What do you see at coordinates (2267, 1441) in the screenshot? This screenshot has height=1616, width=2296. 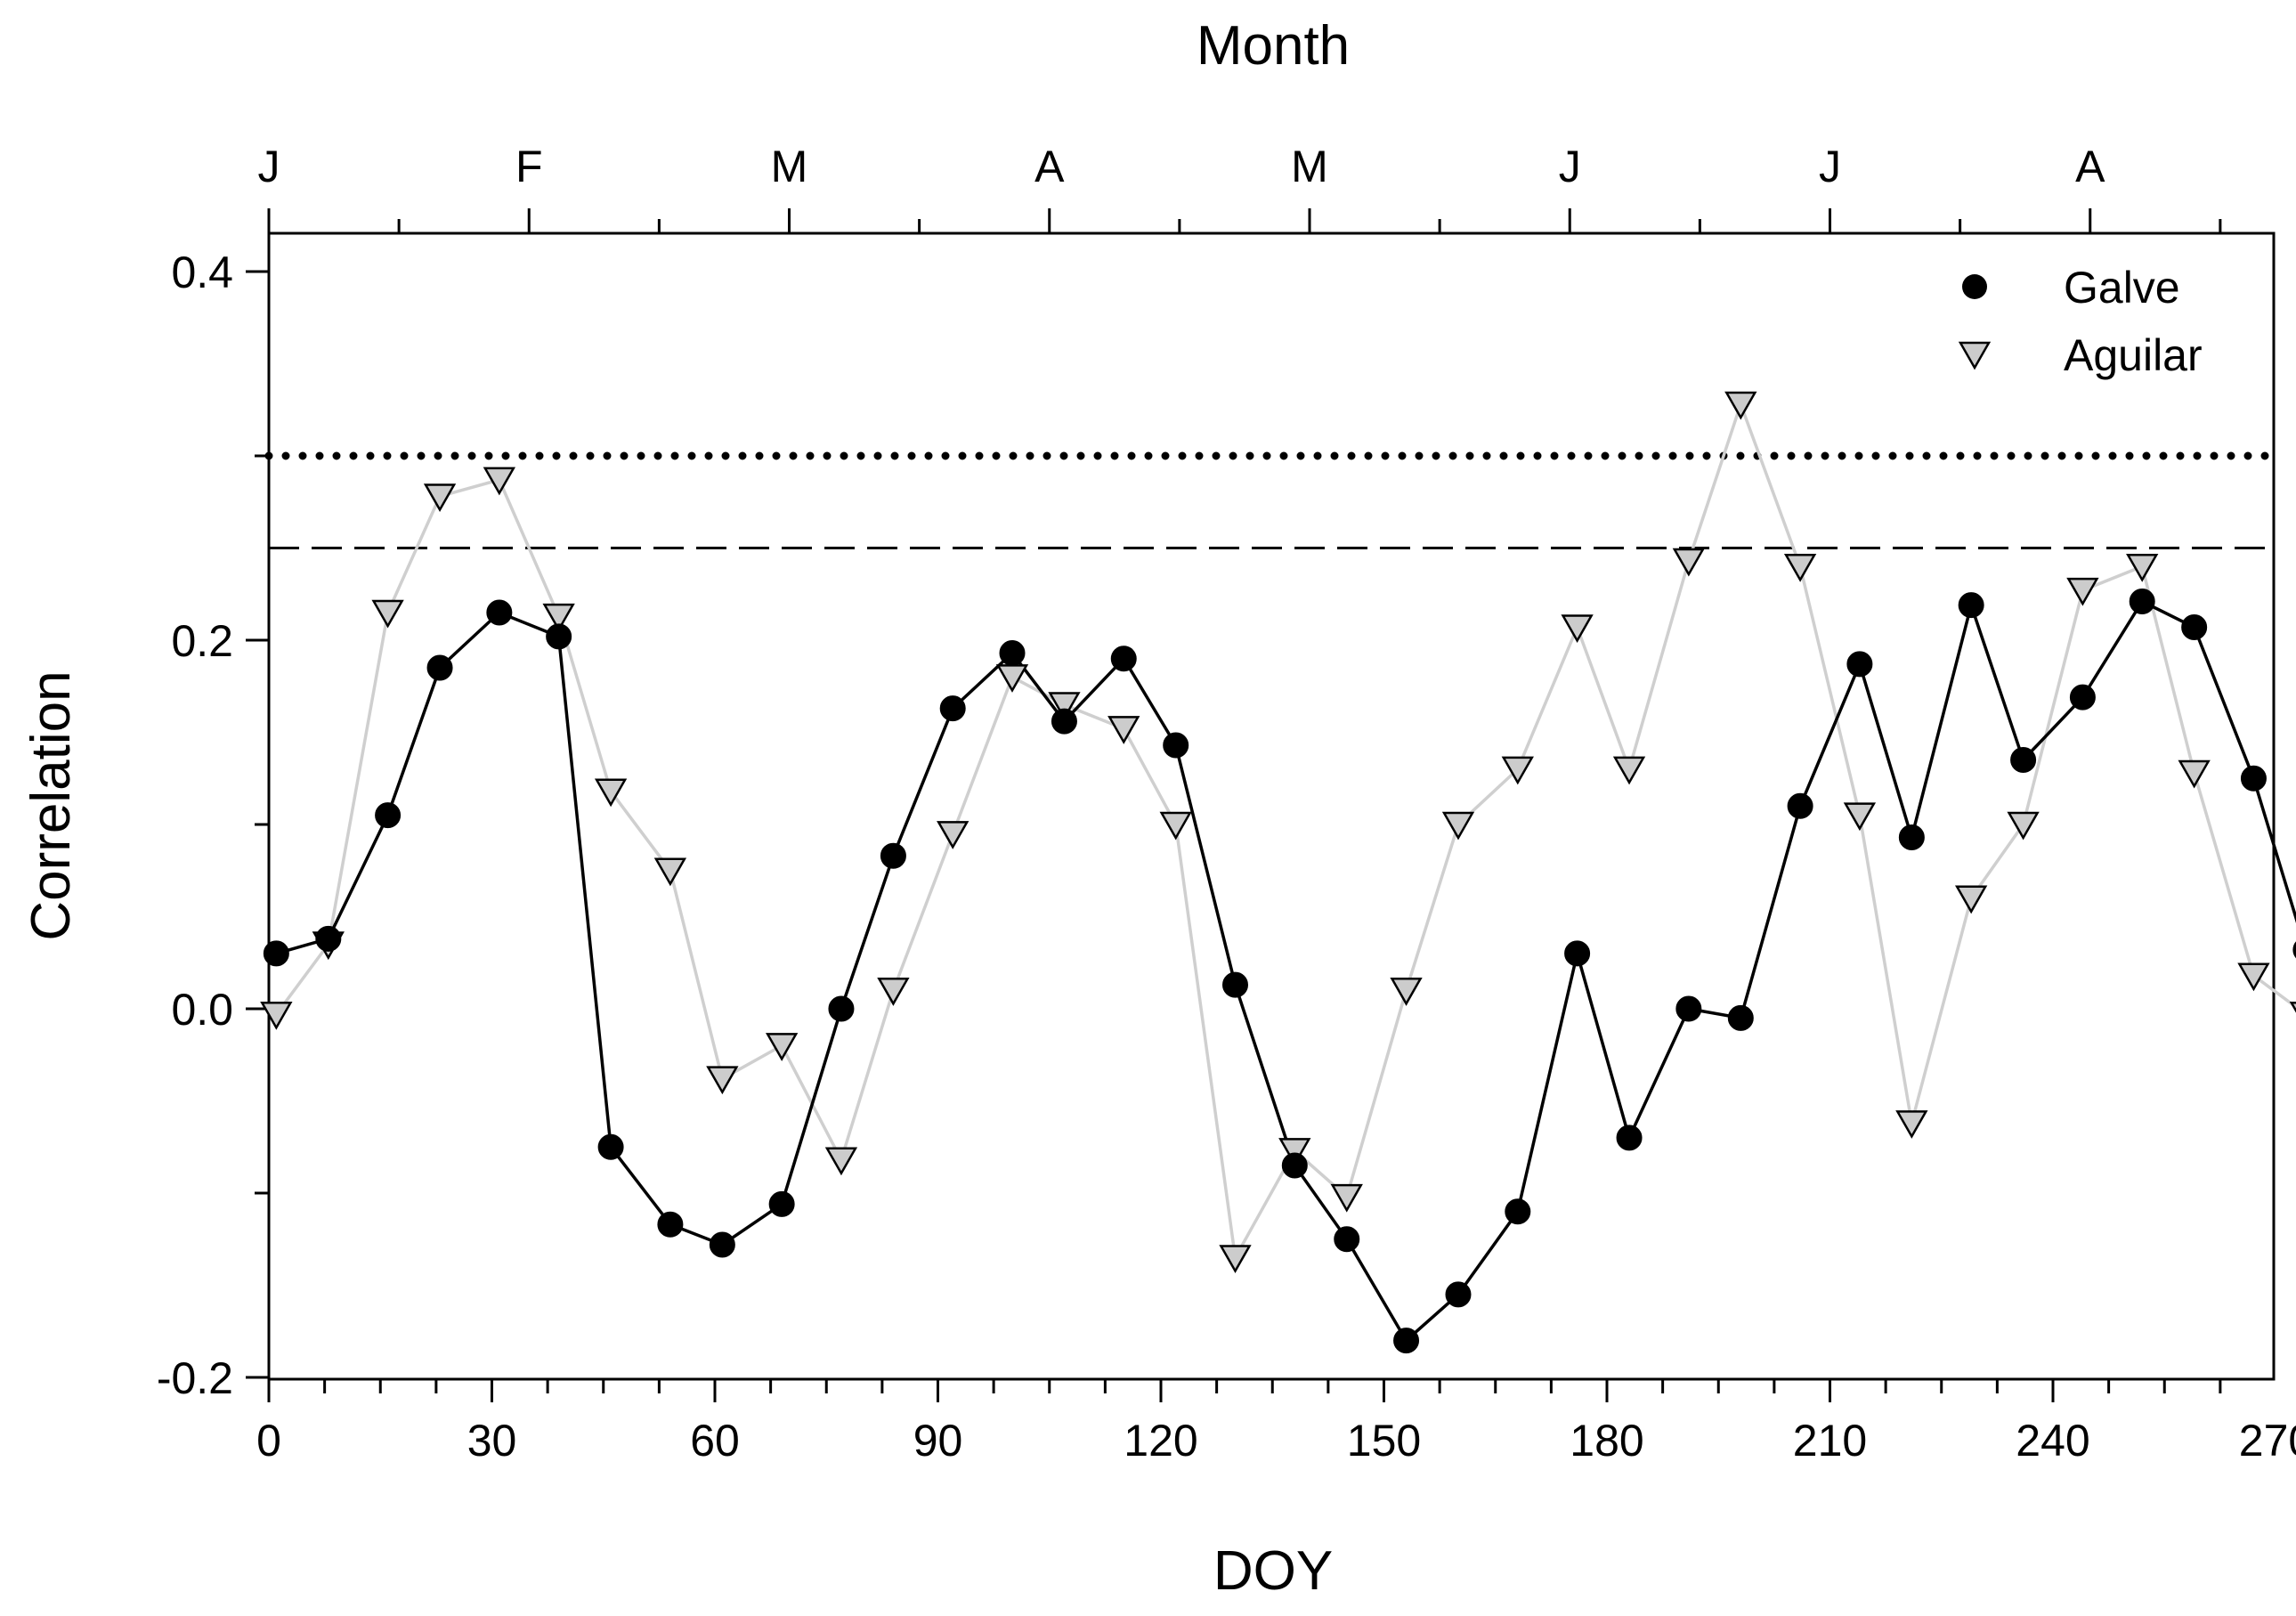 I see `x-tick-label: 270` at bounding box center [2267, 1441].